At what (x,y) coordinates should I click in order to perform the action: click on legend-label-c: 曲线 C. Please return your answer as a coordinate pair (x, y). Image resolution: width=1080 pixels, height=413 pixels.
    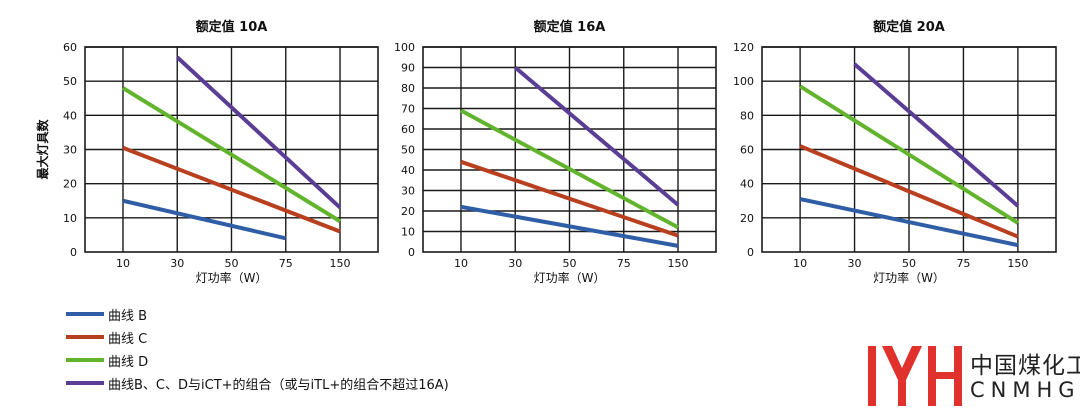
    Looking at the image, I should click on (128, 339).